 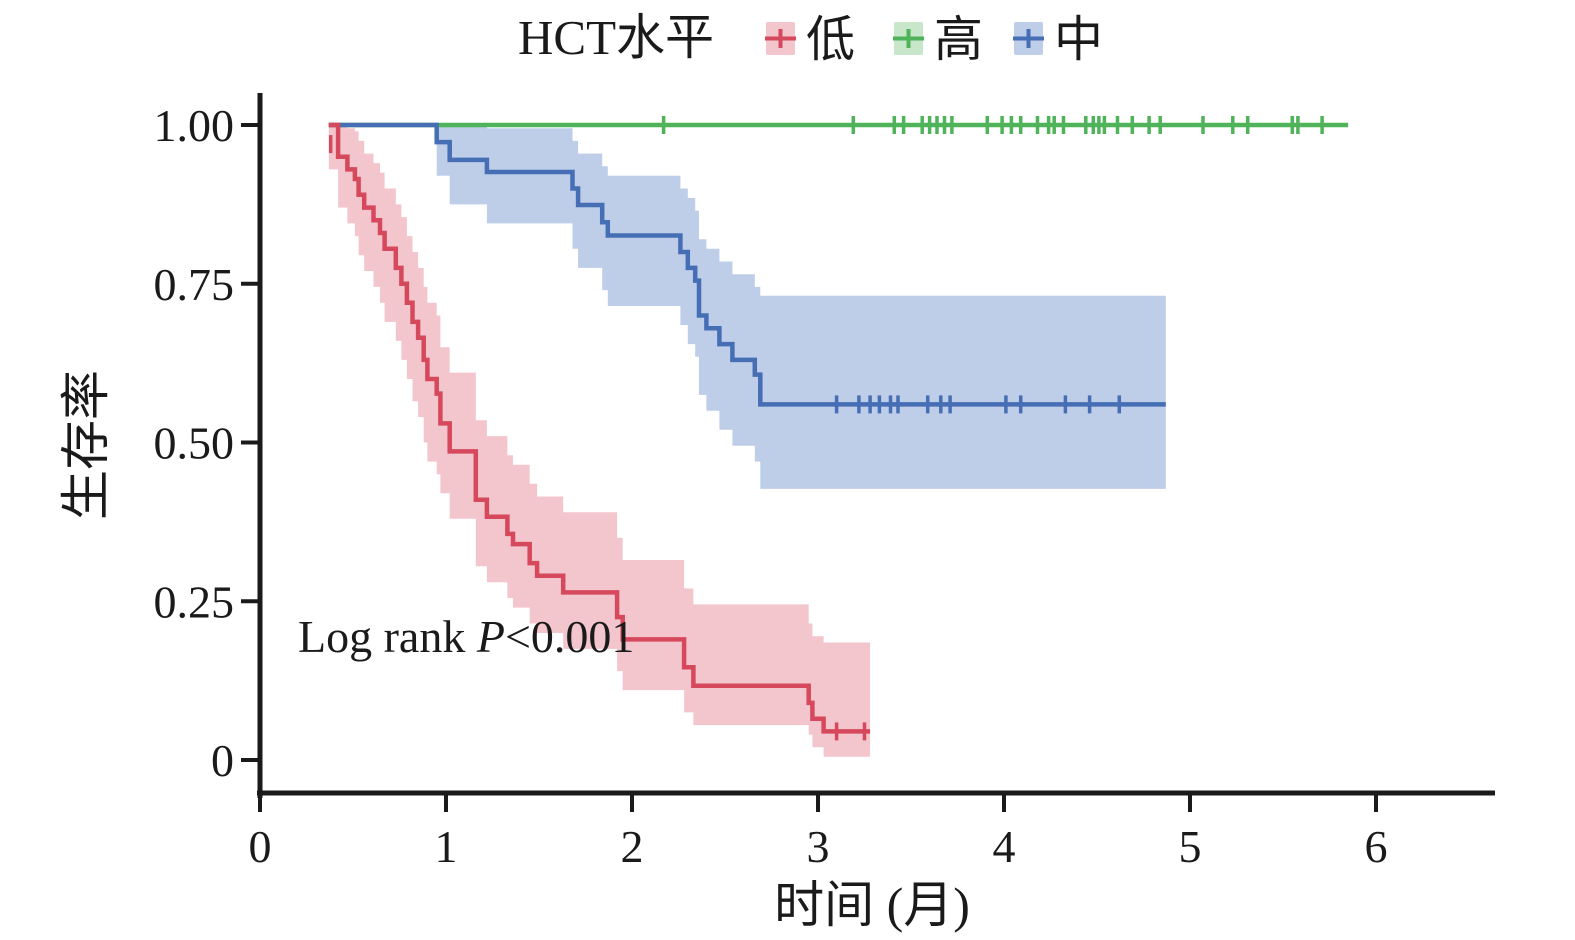 I want to click on logrank-text: Log rank, so click(x=387, y=636).